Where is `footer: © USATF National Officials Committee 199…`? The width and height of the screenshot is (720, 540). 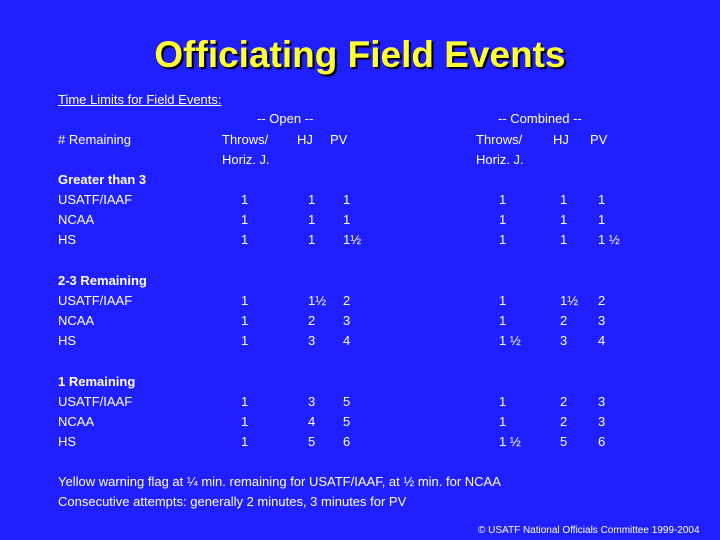 footer: © USATF National Officials Committee 199… is located at coordinates (589, 530).